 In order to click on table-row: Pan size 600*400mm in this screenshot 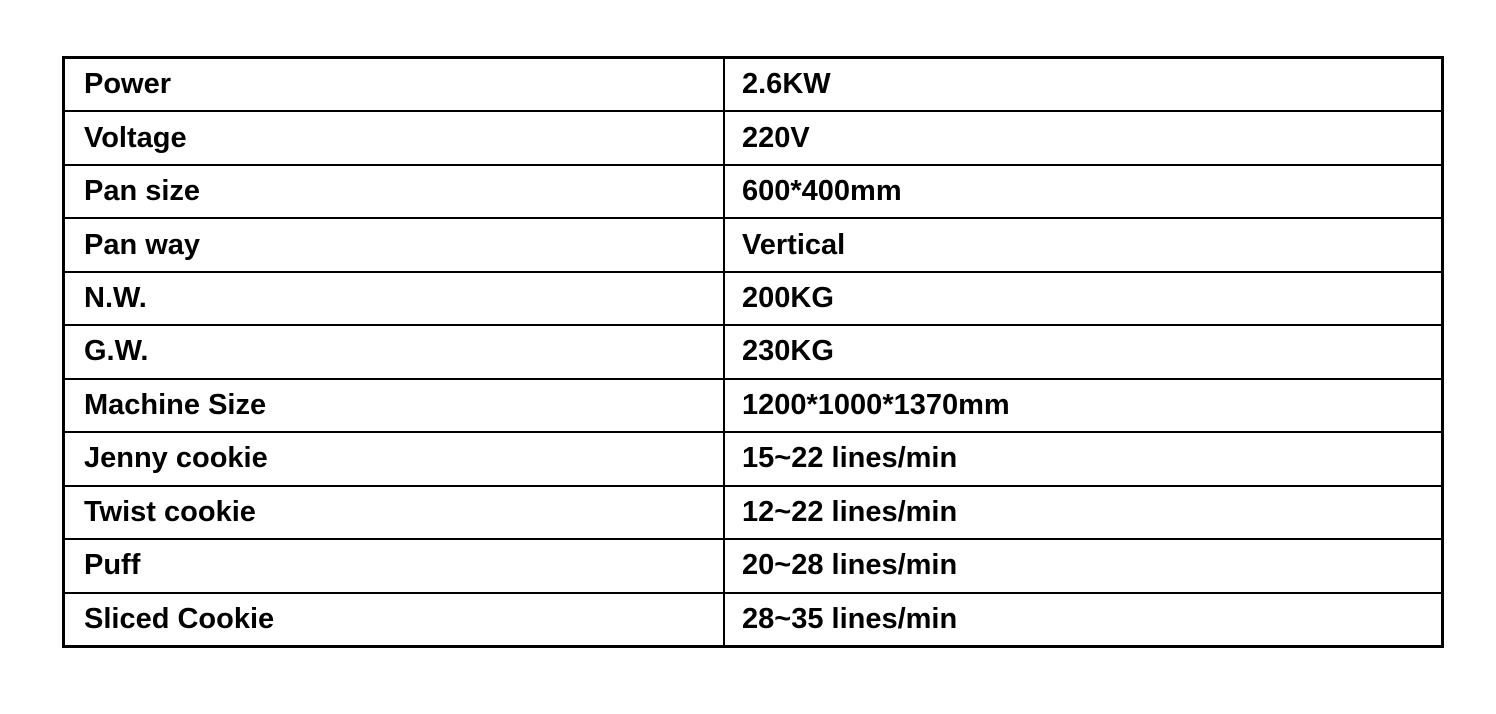, I will do `click(753, 192)`.